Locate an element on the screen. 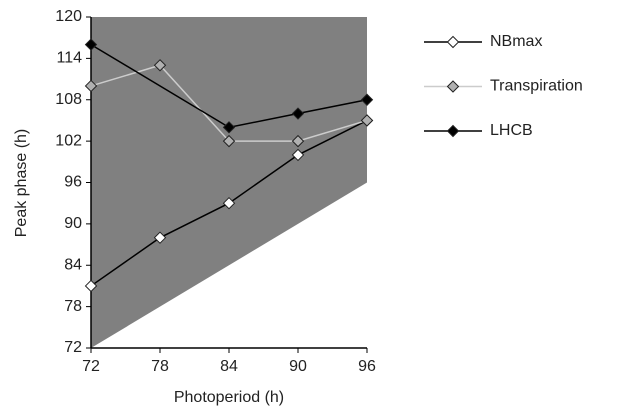 The width and height of the screenshot is (617, 412). y-tick-label: 78 is located at coordinates (73, 306).